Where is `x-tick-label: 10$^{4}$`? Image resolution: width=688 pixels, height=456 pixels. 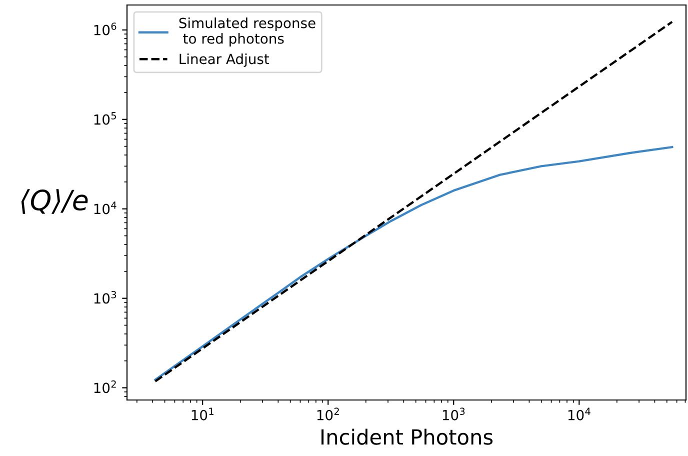 x-tick-label: 10$^{4}$ is located at coordinates (579, 414).